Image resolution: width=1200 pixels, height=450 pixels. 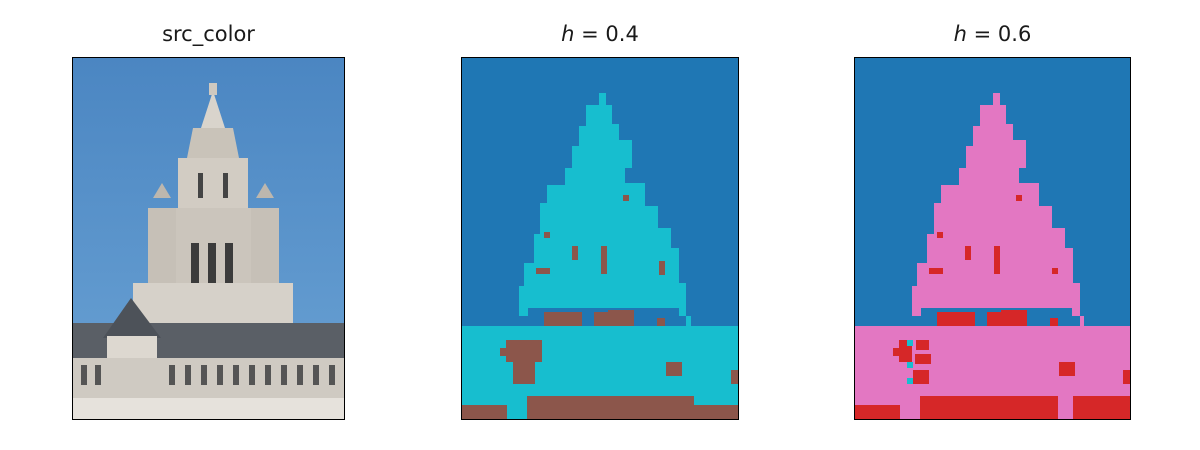 What do you see at coordinates (606, 34) in the screenshot?
I see `title-value: = 0.4` at bounding box center [606, 34].